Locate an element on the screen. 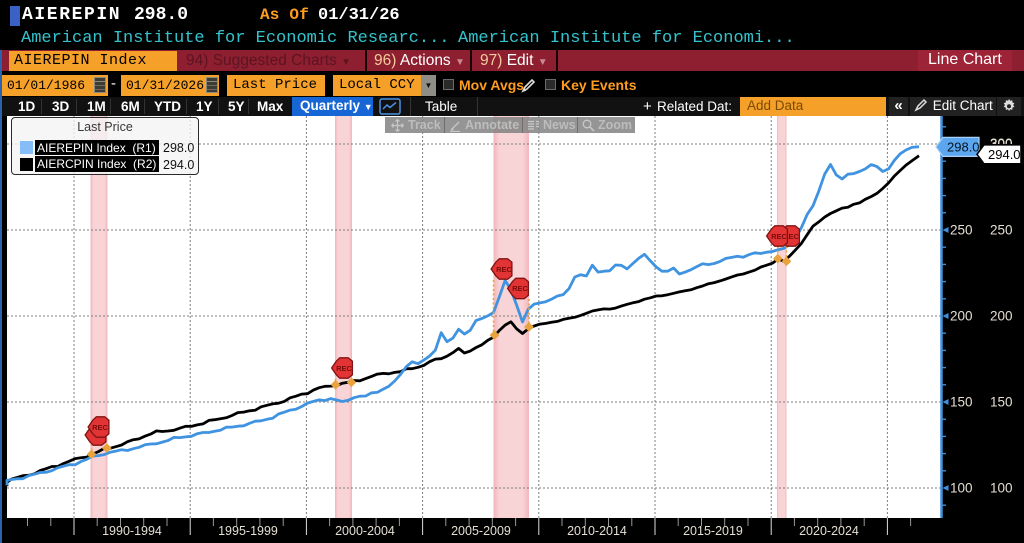 This screenshot has height=543, width=1024. svg-text: 298.0 is located at coordinates (963, 146).